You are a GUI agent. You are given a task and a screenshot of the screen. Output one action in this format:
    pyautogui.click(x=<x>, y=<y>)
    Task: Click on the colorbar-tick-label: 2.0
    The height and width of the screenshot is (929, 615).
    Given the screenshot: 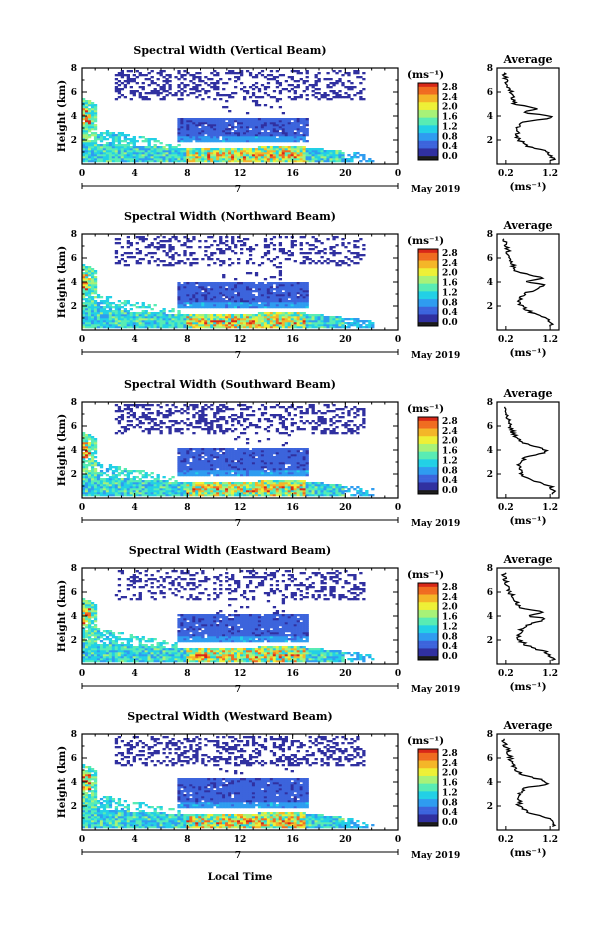 What is the action you would take?
    pyautogui.click(x=450, y=274)
    